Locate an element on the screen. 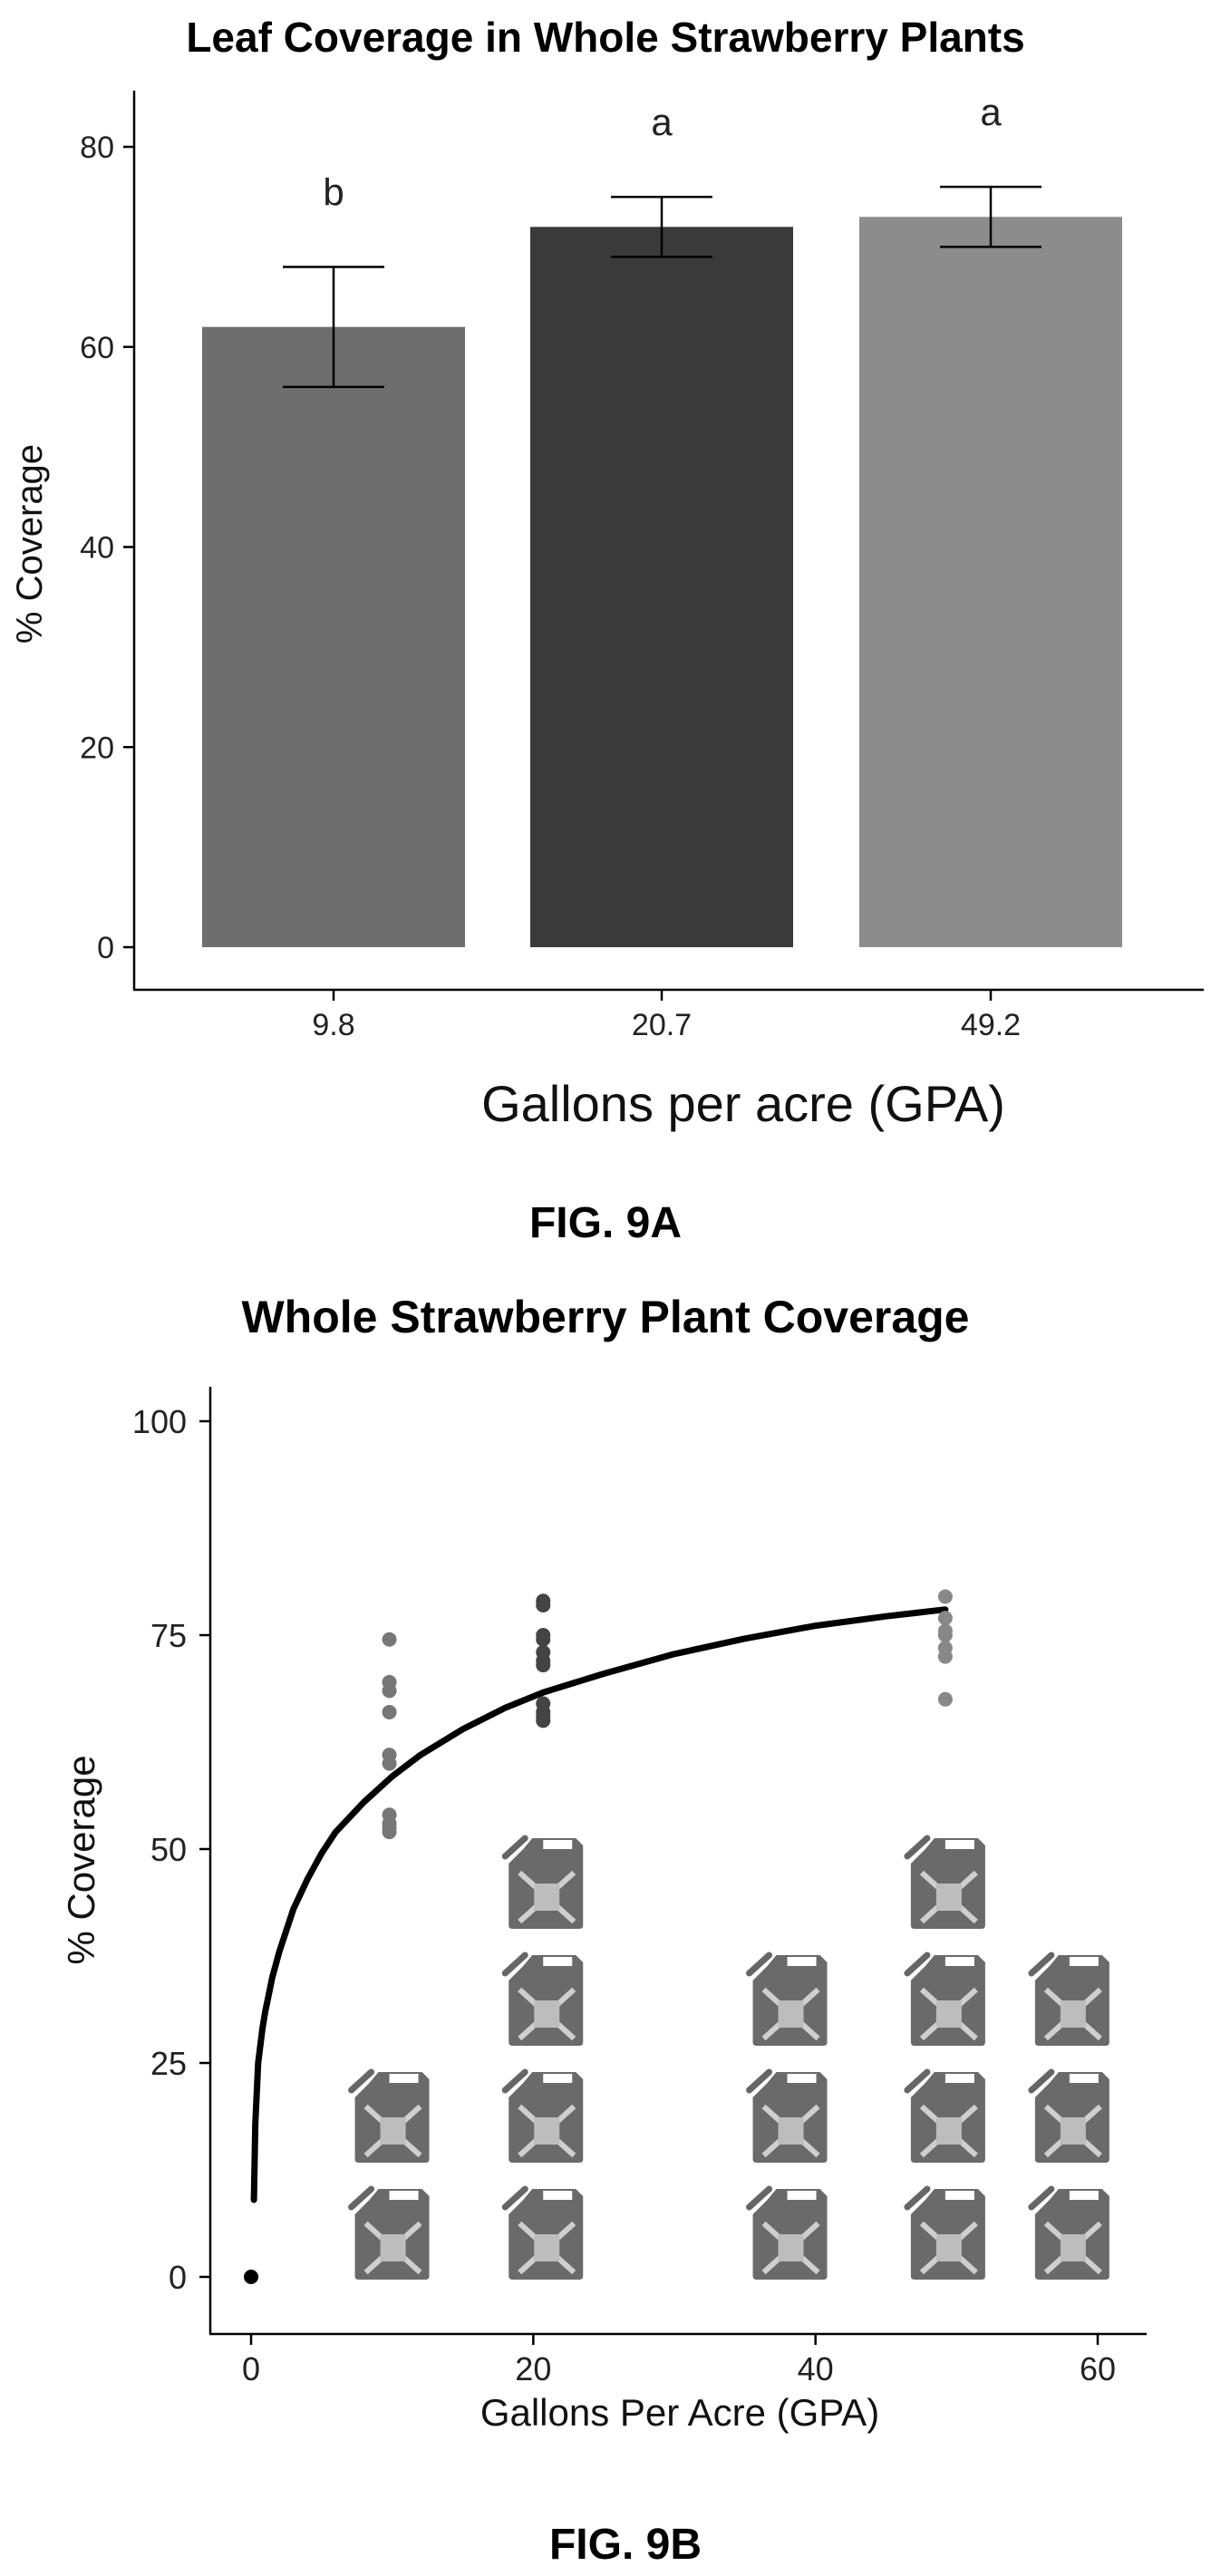 The width and height of the screenshot is (1211, 2576). x-tick-label: 9.8 is located at coordinates (333, 1025).